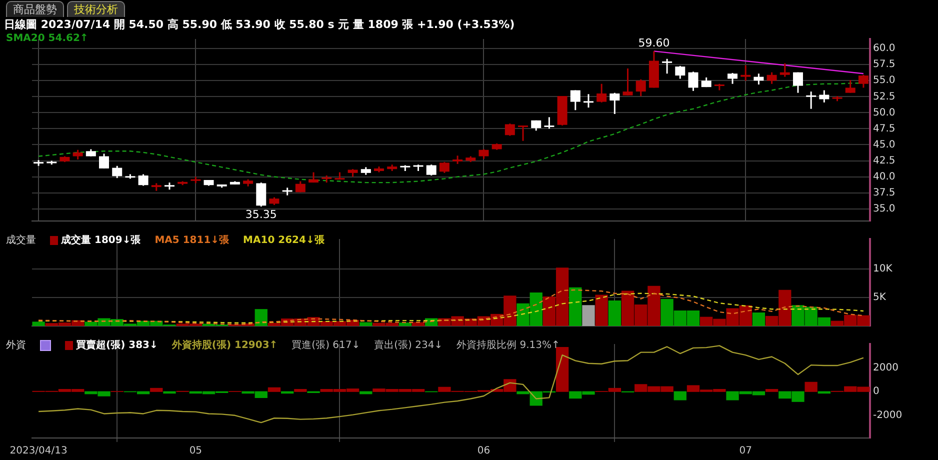  What do you see at coordinates (884, 96) in the screenshot?
I see `y-tick-label: 52.5` at bounding box center [884, 96].